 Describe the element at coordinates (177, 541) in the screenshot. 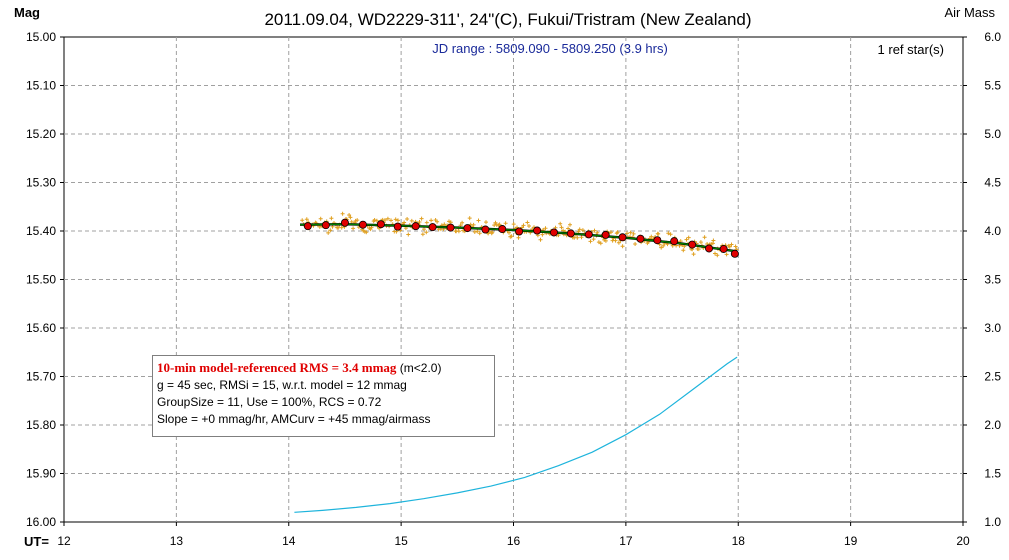

I see `x-tick-label: 13` at that location.